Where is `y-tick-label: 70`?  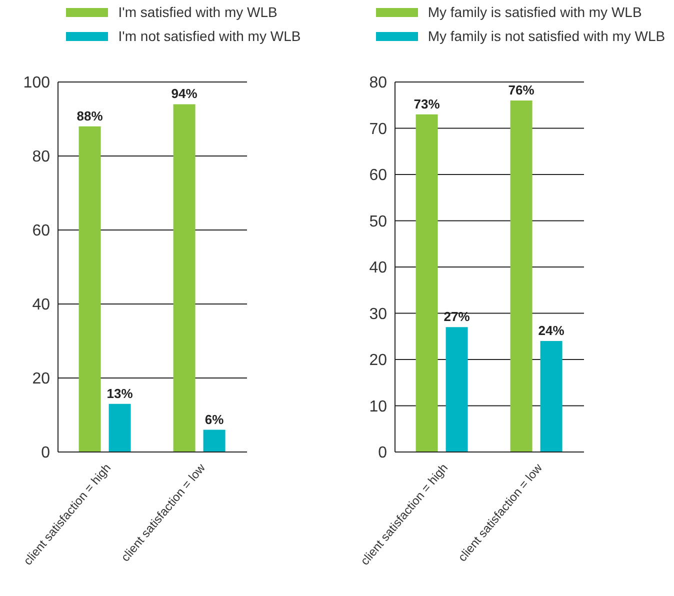 y-tick-label: 70 is located at coordinates (378, 129).